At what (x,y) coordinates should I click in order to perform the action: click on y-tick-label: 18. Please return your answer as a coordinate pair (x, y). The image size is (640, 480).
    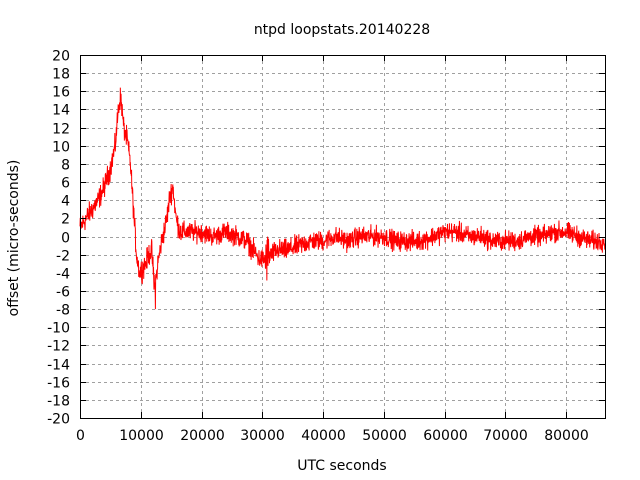
    Looking at the image, I should click on (61, 75).